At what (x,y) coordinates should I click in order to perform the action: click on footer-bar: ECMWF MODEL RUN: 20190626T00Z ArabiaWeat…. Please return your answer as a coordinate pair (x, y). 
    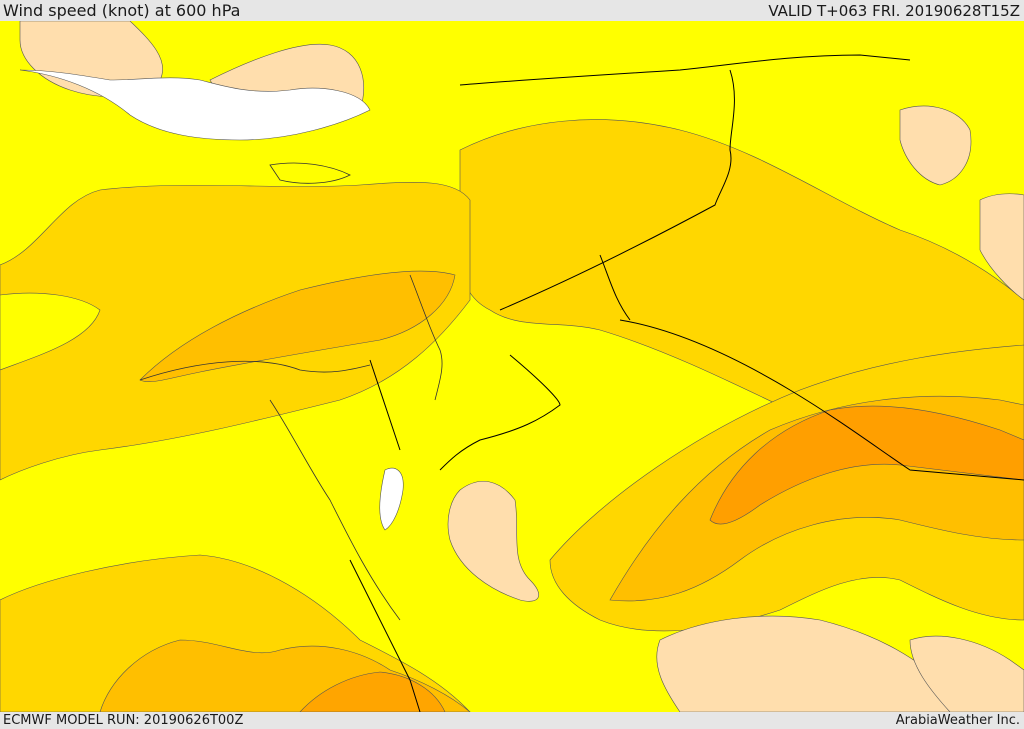
    Looking at the image, I should click on (512, 720).